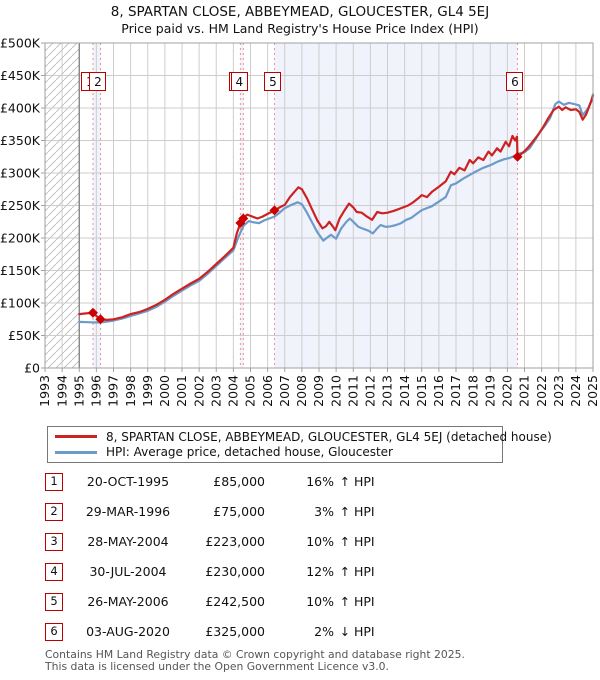  I want to click on x-tick-label: 2004, so click(233, 391).